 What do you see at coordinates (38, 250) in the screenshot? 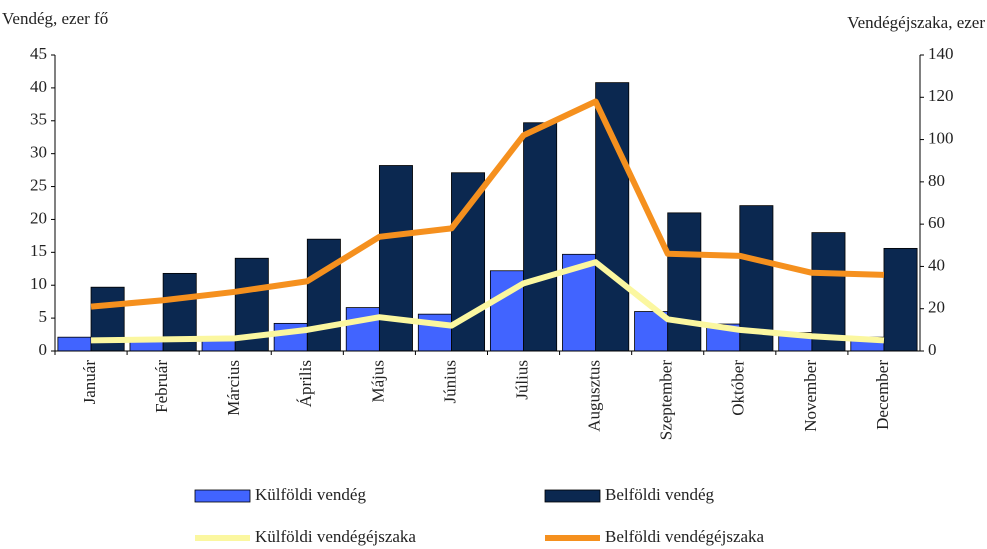
I see `y-tick-label: 15` at bounding box center [38, 250].